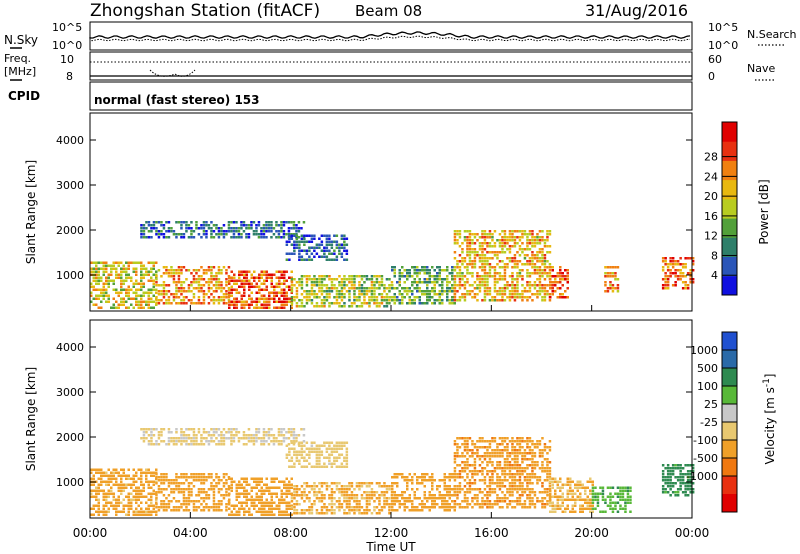 The height and width of the screenshot is (554, 800). I want to click on noise-right-tick-top: 10^5, so click(723, 27).